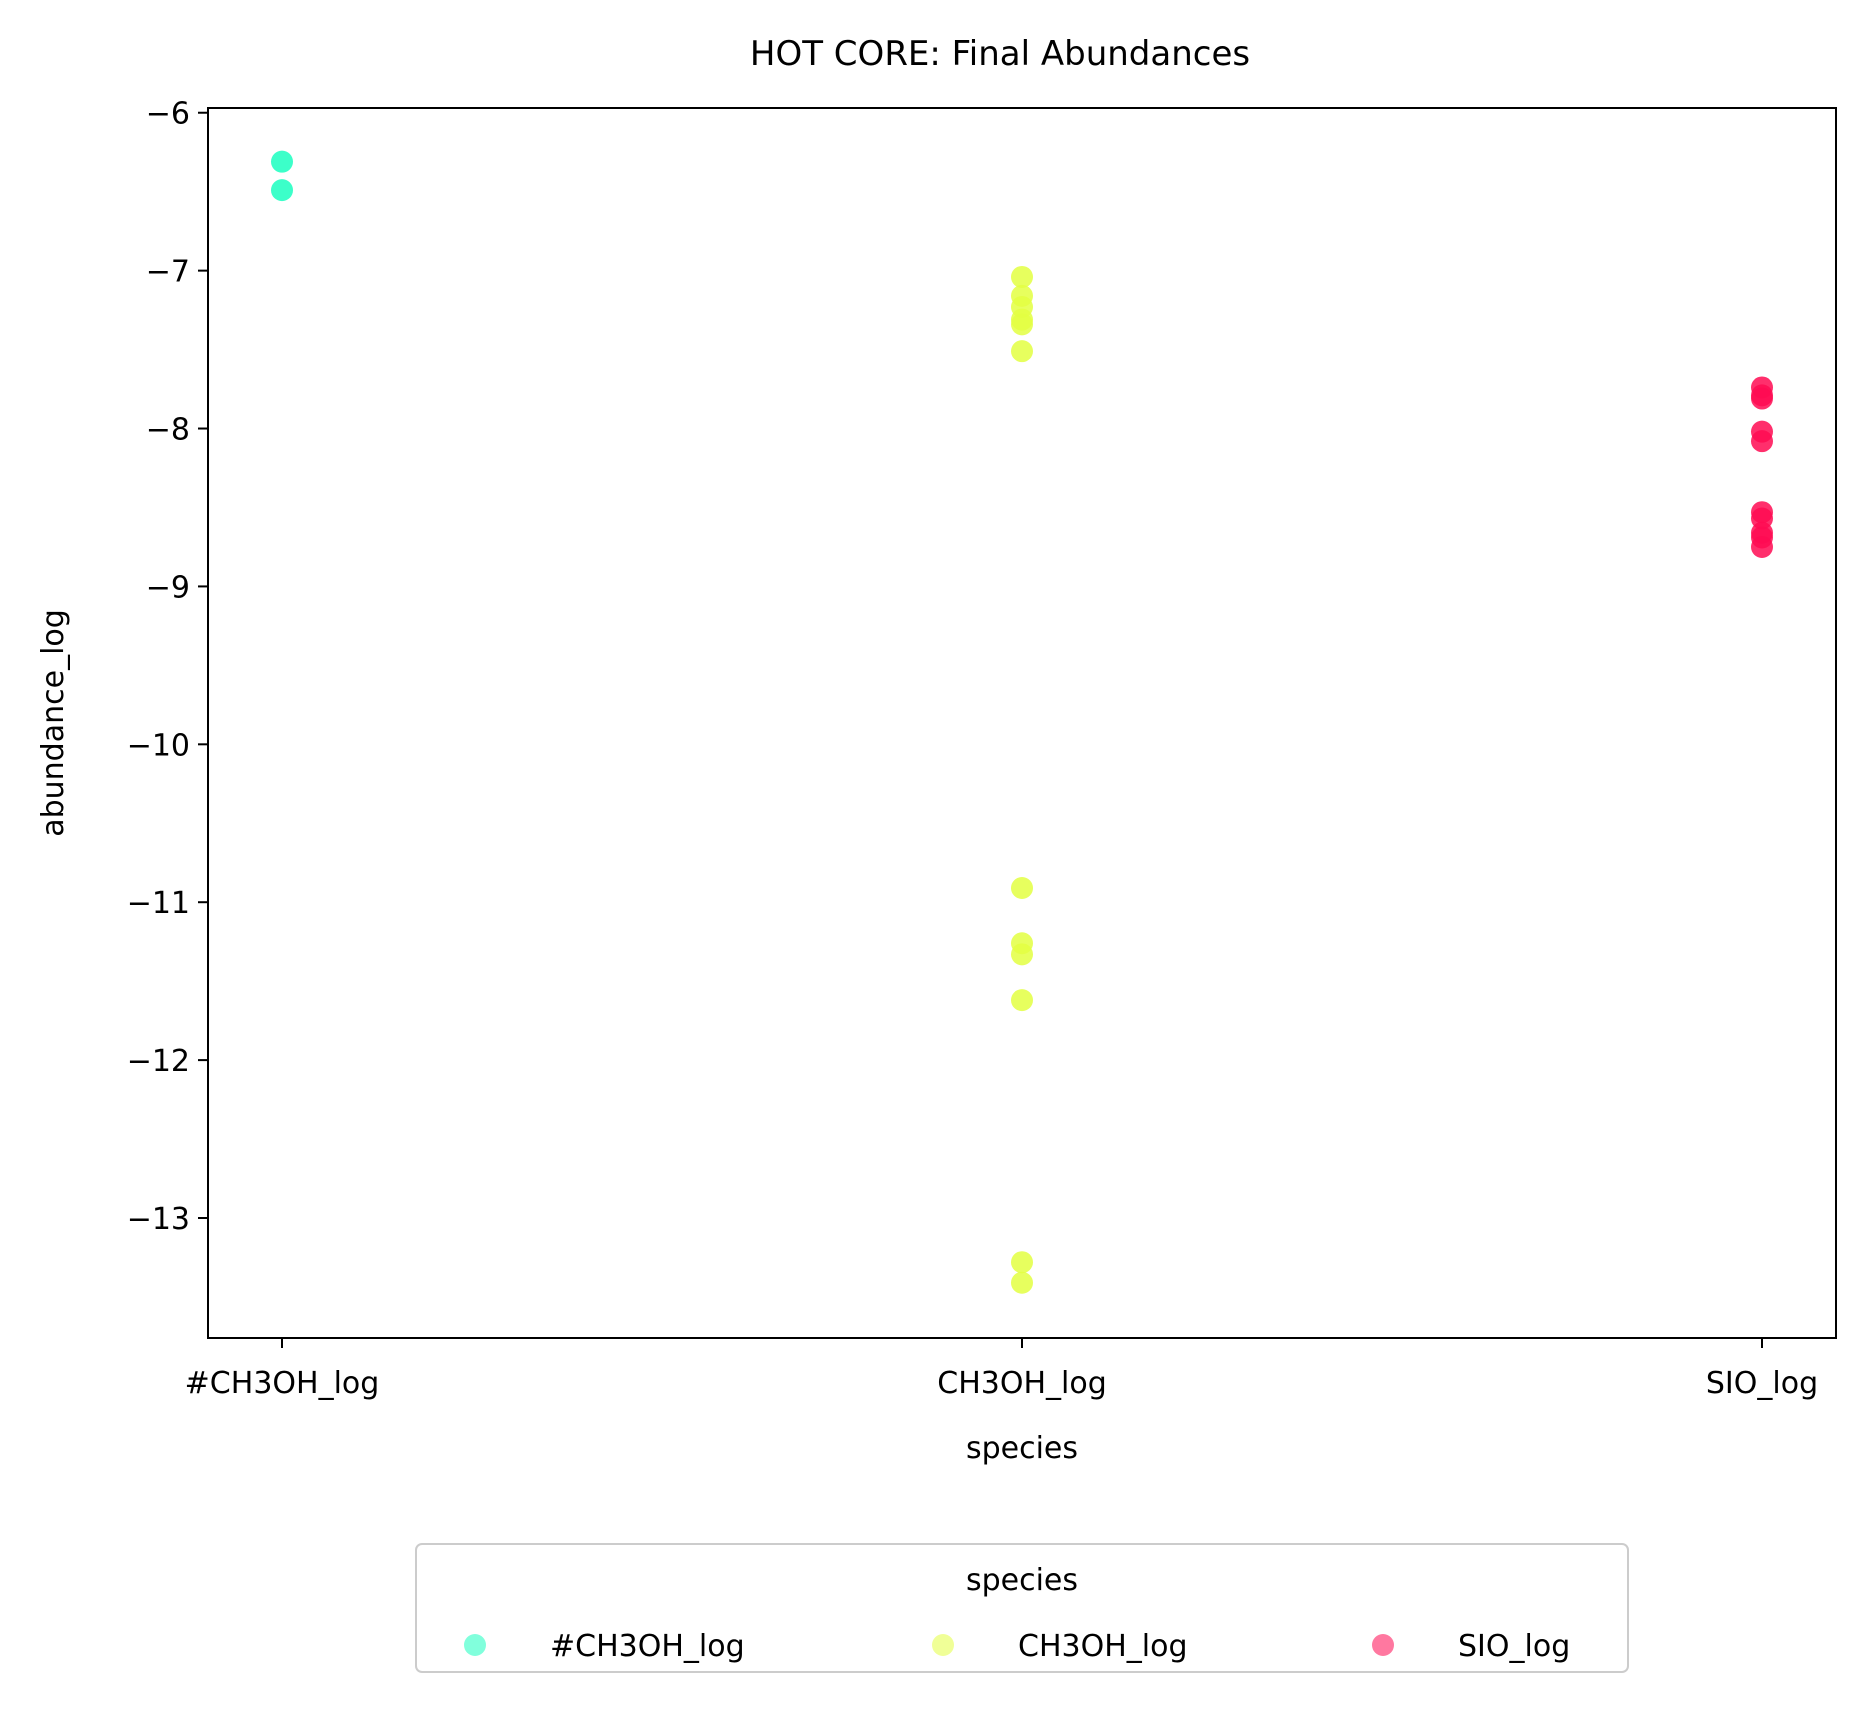 The image size is (1868, 1709). Describe the element at coordinates (1022, 1383) in the screenshot. I see `x-tick-label: CH3OH_log` at that location.